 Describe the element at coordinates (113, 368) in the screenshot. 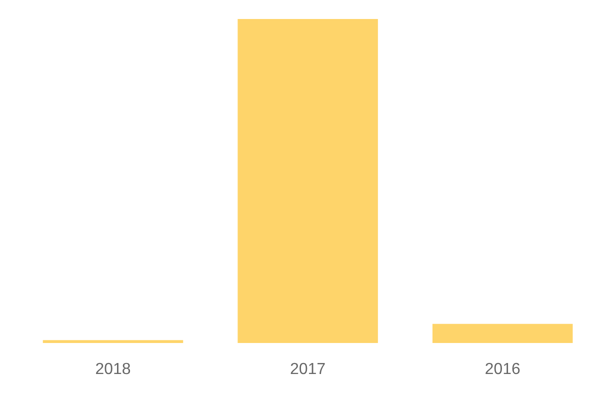

I see `x-tick-label: 2018` at that location.